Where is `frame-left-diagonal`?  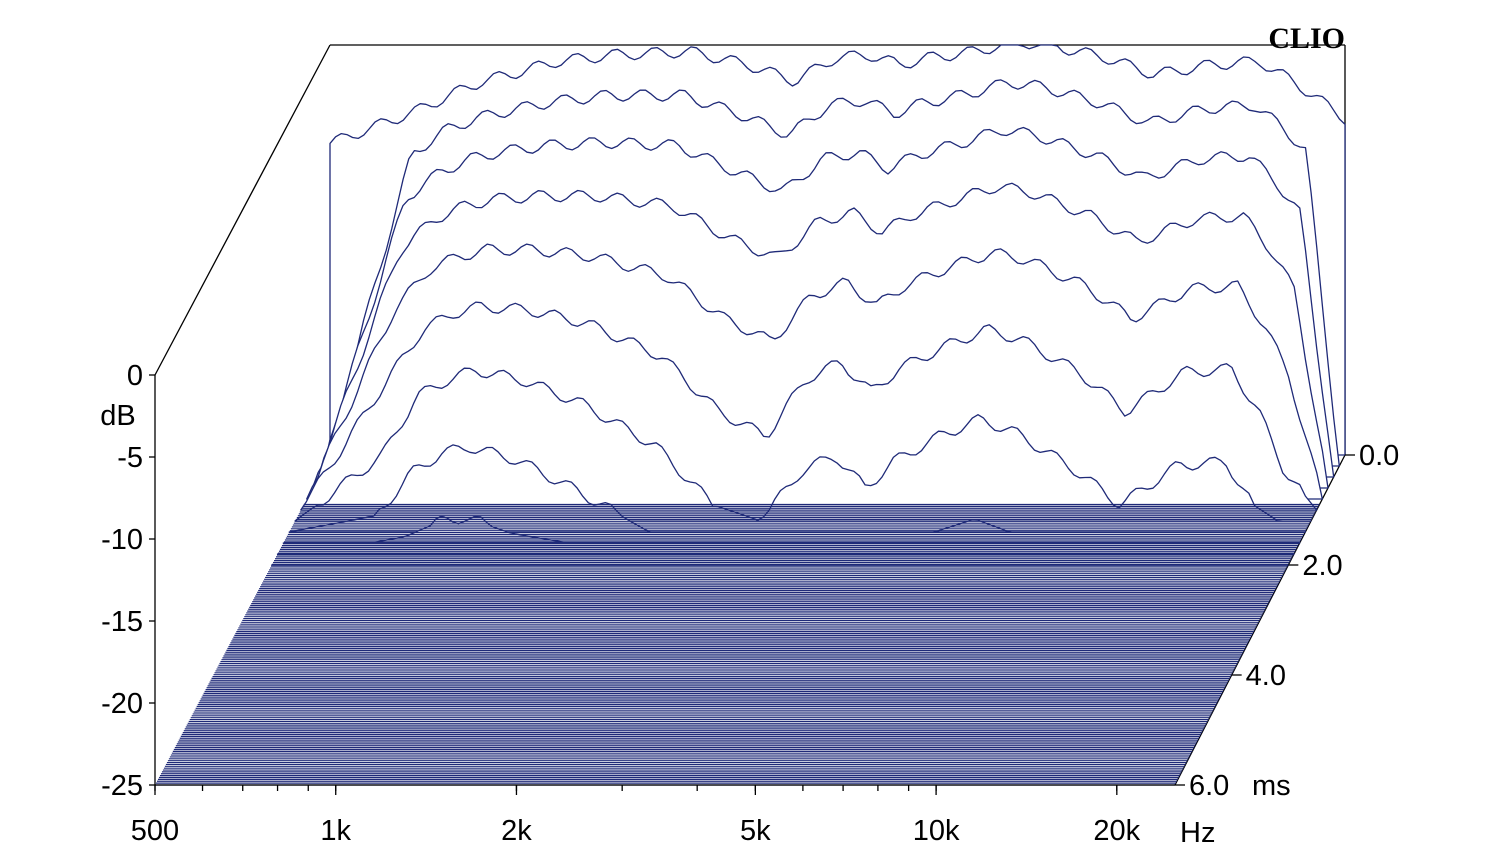
frame-left-diagonal is located at coordinates (242, 210).